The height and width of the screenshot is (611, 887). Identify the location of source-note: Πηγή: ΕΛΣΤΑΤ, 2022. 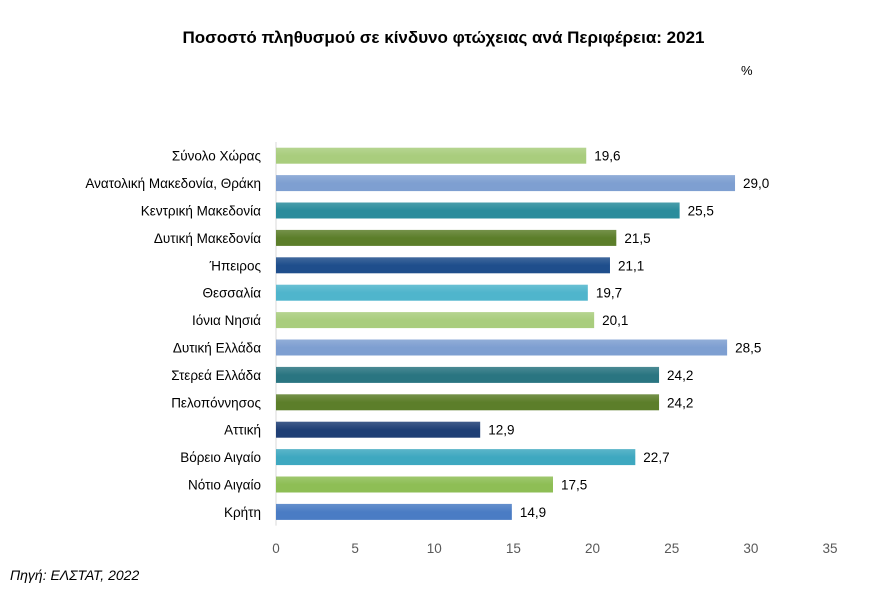
(75, 575).